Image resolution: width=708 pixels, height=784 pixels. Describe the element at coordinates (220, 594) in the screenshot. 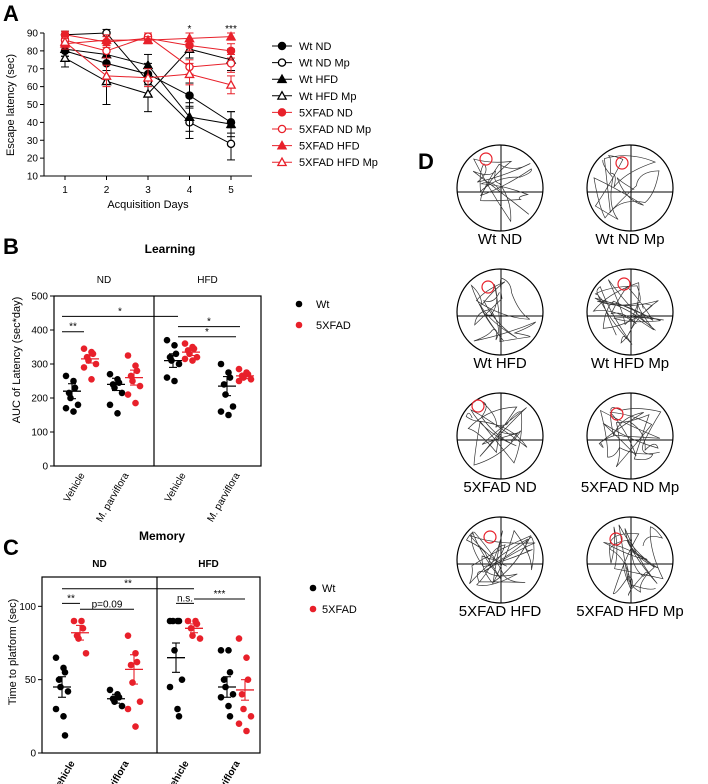

I see `panel-c-bracket-label: ***` at that location.